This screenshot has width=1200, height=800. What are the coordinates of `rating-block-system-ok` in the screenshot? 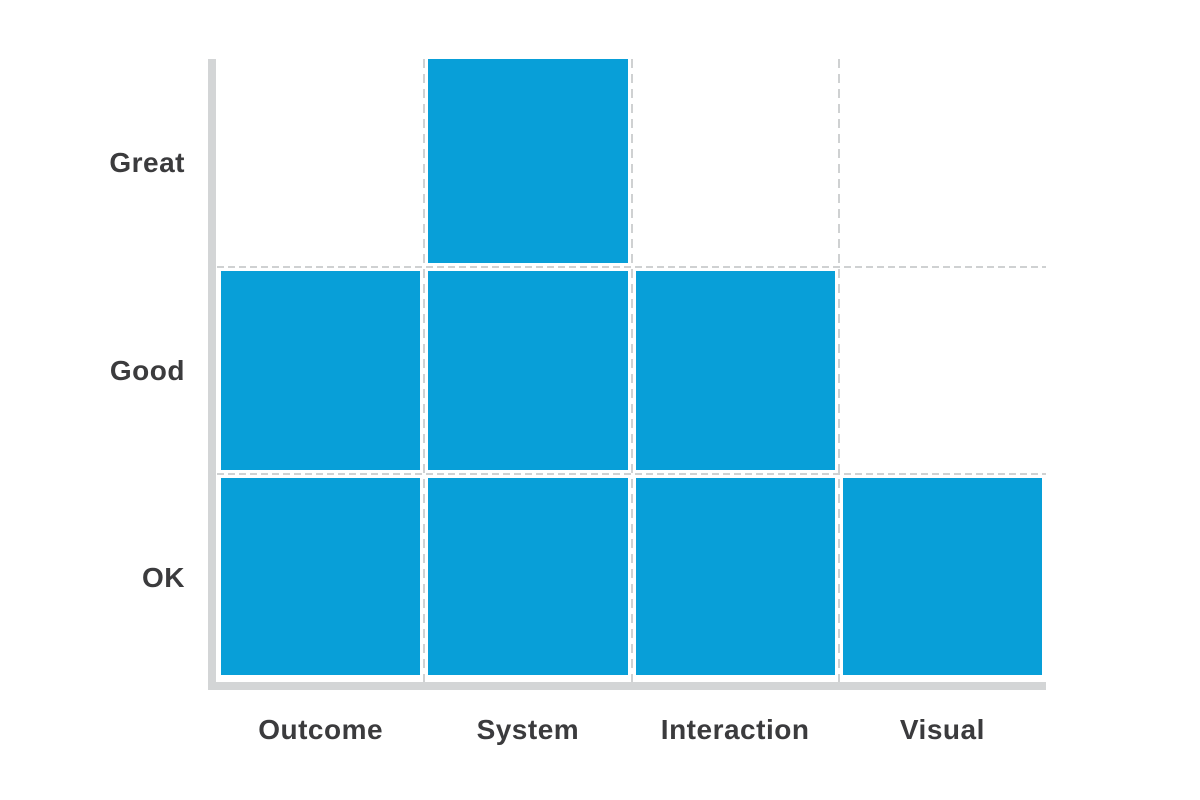 It's located at (528, 576).